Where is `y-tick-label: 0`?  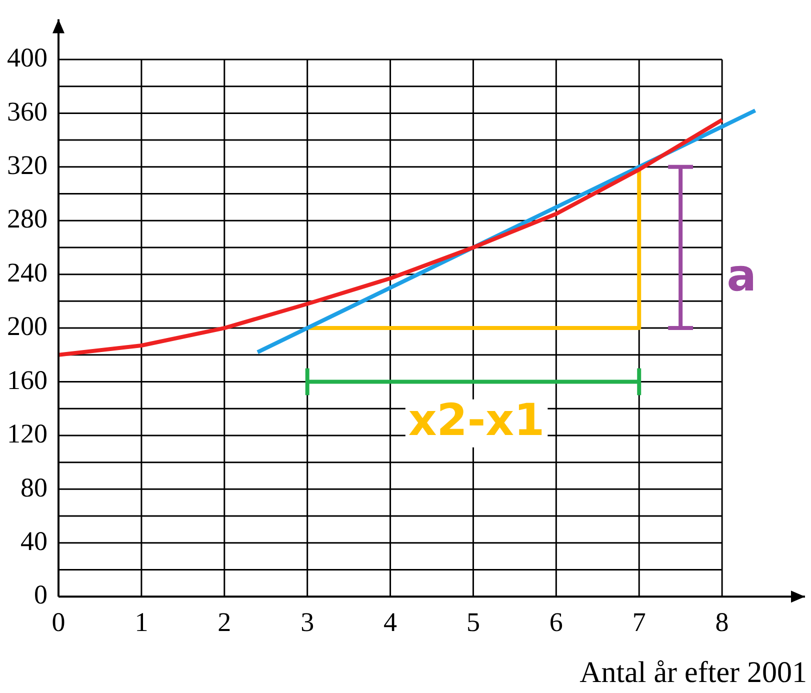
y-tick-label: 0 is located at coordinates (41, 595).